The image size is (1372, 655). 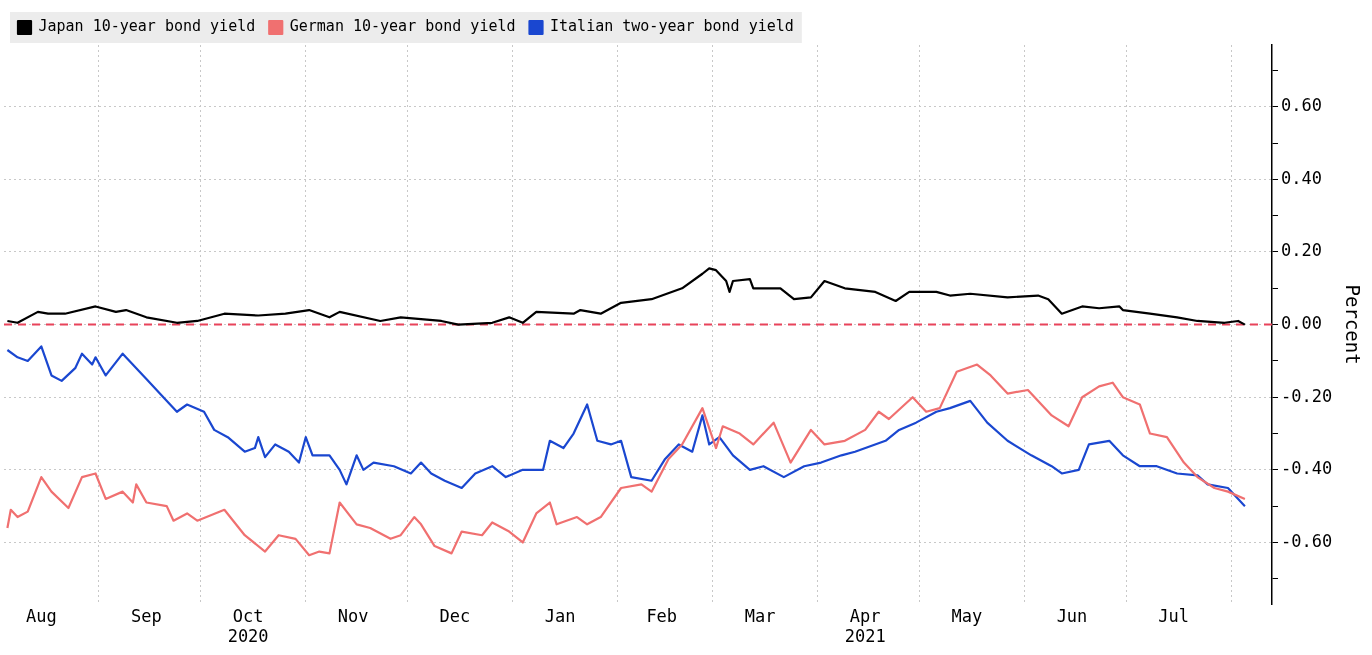 What do you see at coordinates (353, 615) in the screenshot?
I see `x-tick-label: Nov` at bounding box center [353, 615].